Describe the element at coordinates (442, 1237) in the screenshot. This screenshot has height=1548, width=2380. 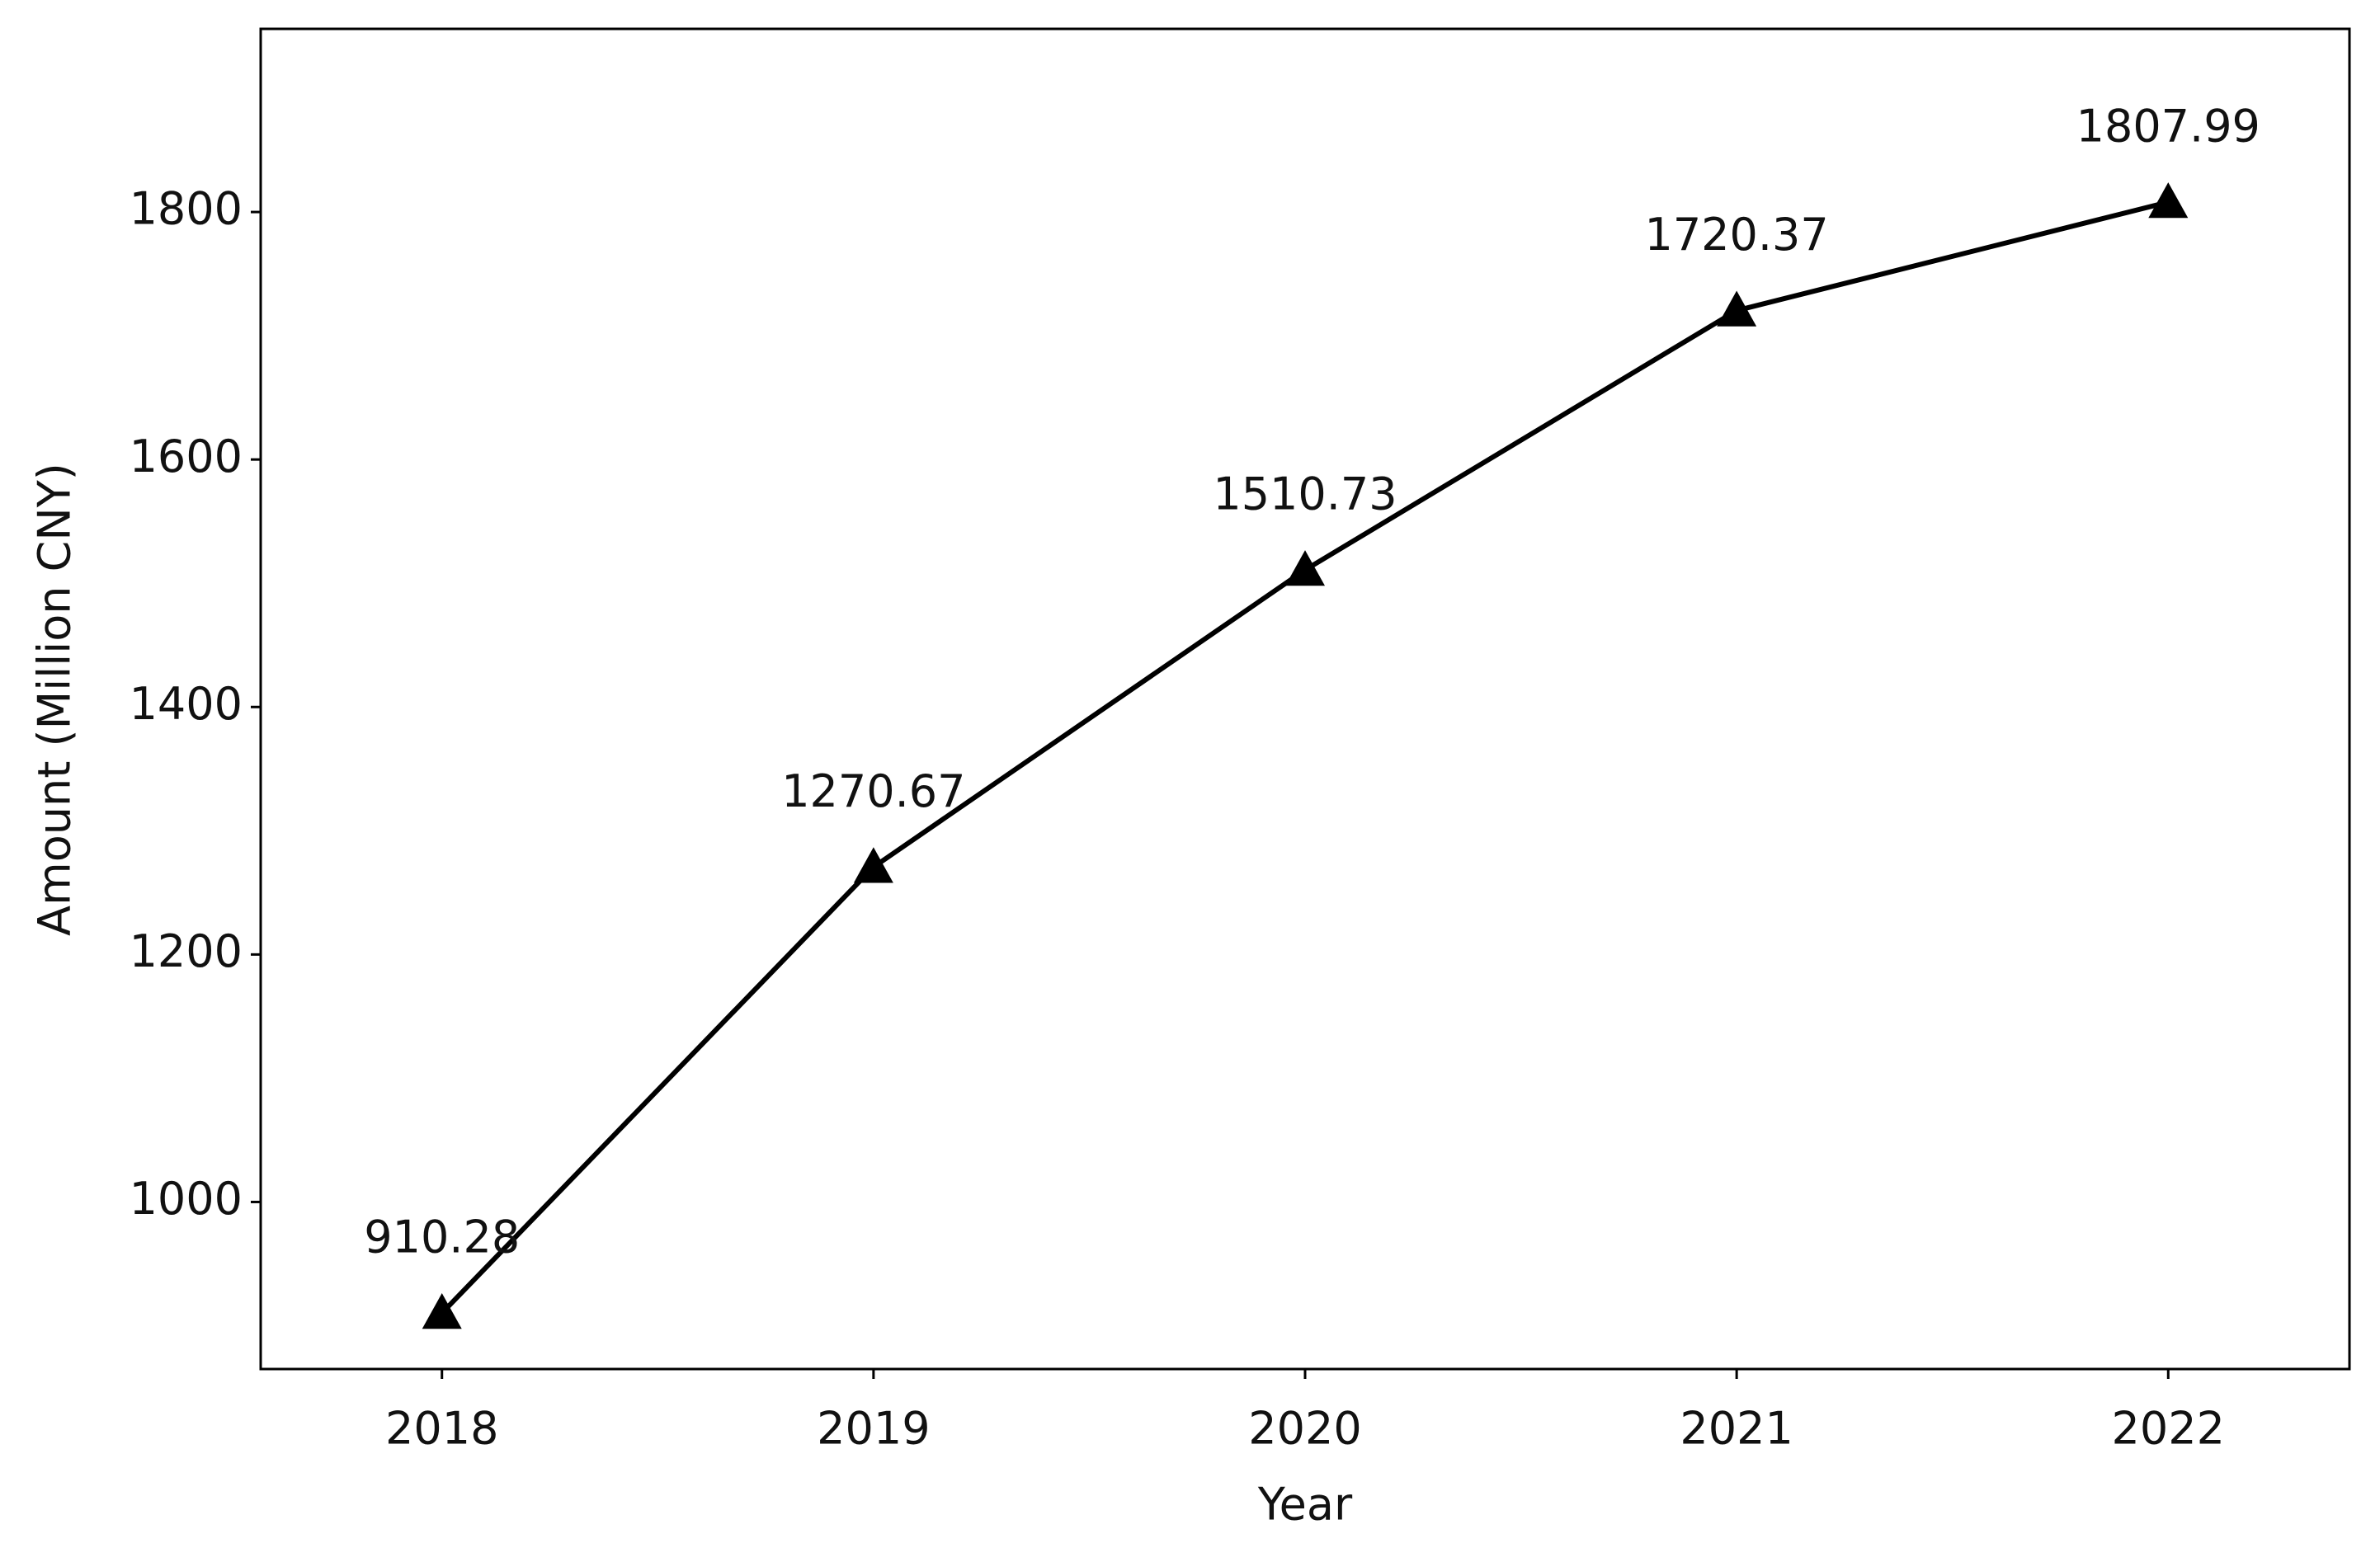
I see `value-label: 910.28` at that location.